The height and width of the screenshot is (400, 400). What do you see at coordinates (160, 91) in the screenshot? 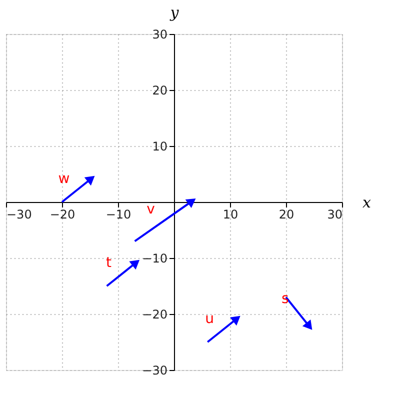
I see `y-tick-label: 20` at bounding box center [160, 91].